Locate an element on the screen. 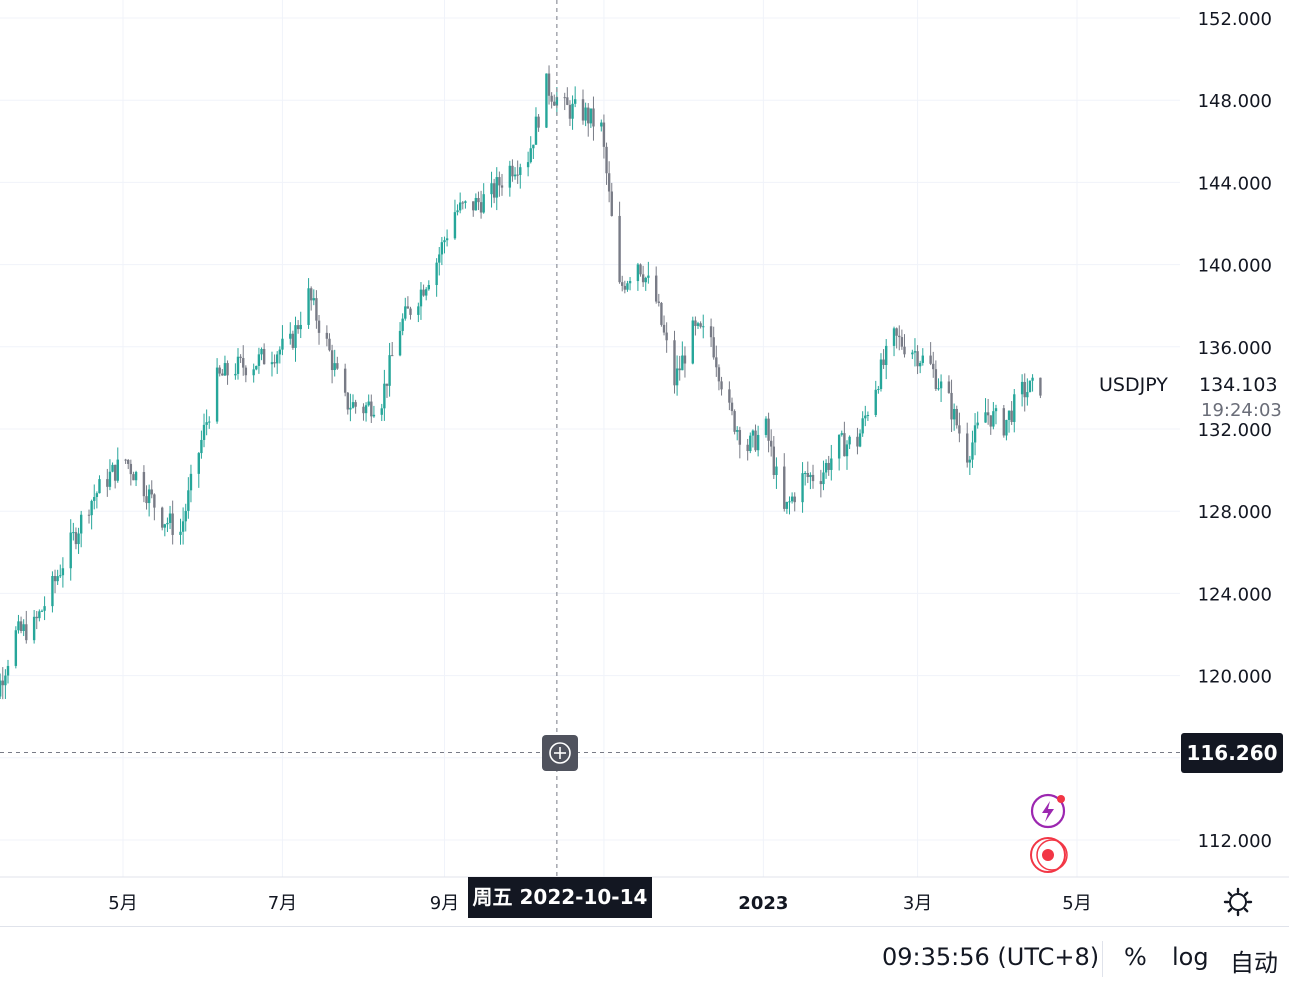 The height and width of the screenshot is (991, 1289). y-tick-label: 120.000 is located at coordinates (1235, 677).